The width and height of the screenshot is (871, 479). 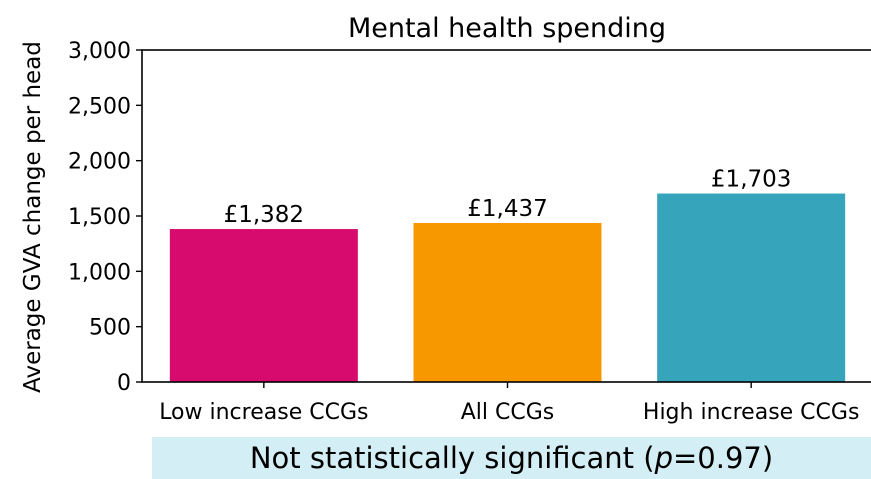 I want to click on data-label: £1,382, so click(x=264, y=215).